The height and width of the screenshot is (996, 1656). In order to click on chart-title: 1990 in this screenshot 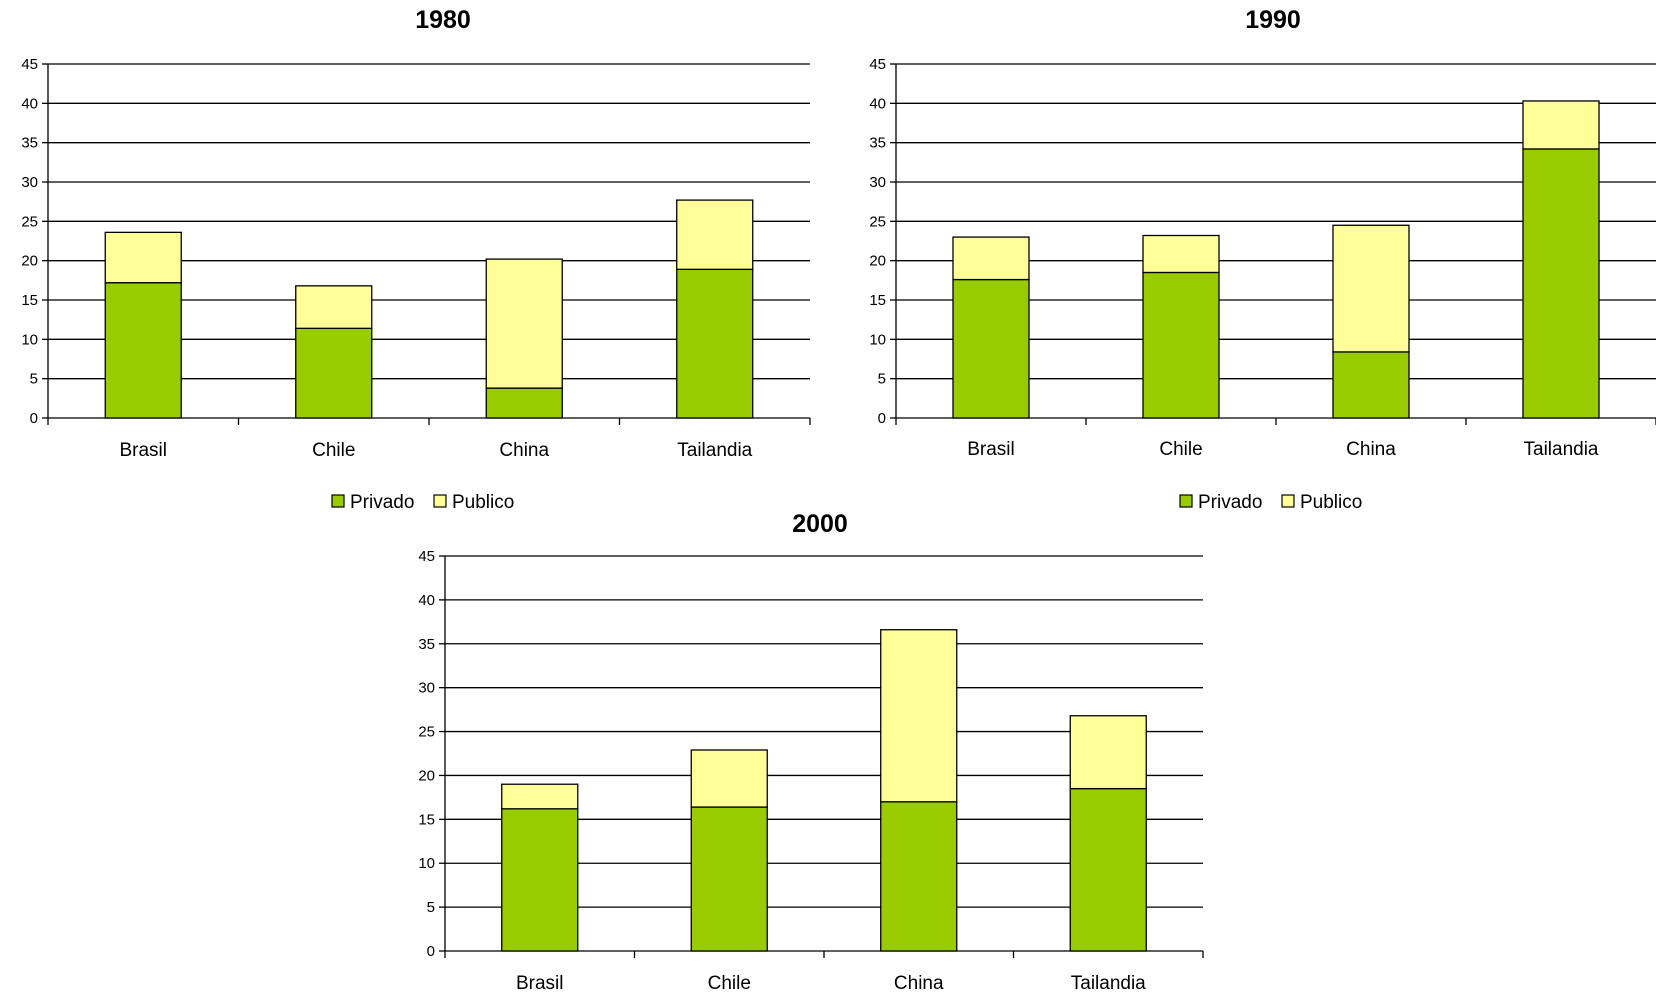, I will do `click(1273, 20)`.